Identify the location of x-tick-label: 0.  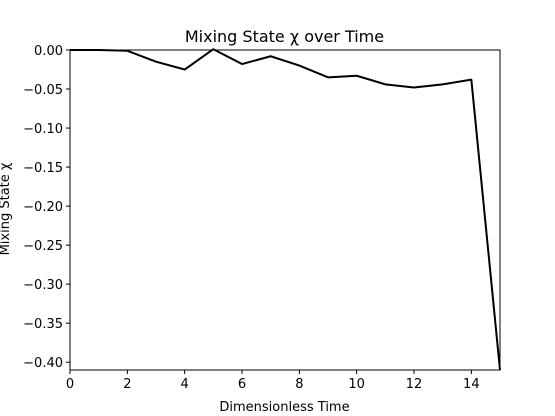
(70, 384).